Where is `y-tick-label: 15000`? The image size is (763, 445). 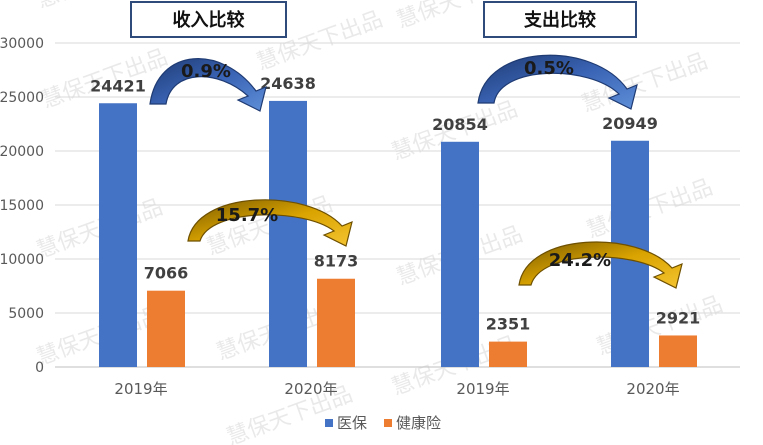 y-tick-label: 15000 is located at coordinates (22, 206).